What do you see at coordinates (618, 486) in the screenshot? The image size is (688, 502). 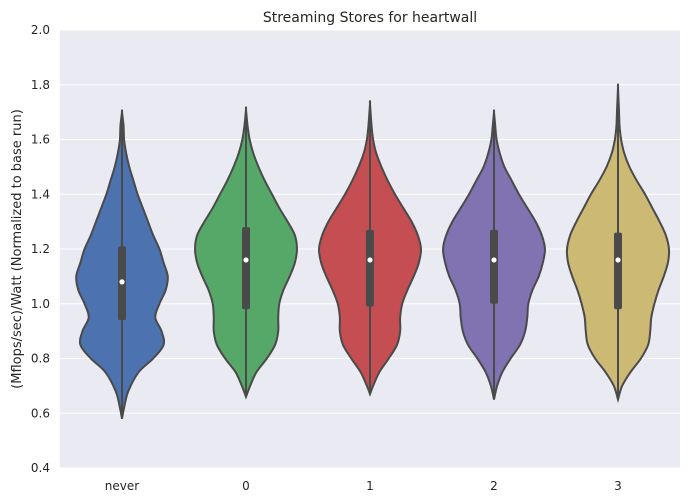 I see `x-tick-label: 3` at bounding box center [618, 486].